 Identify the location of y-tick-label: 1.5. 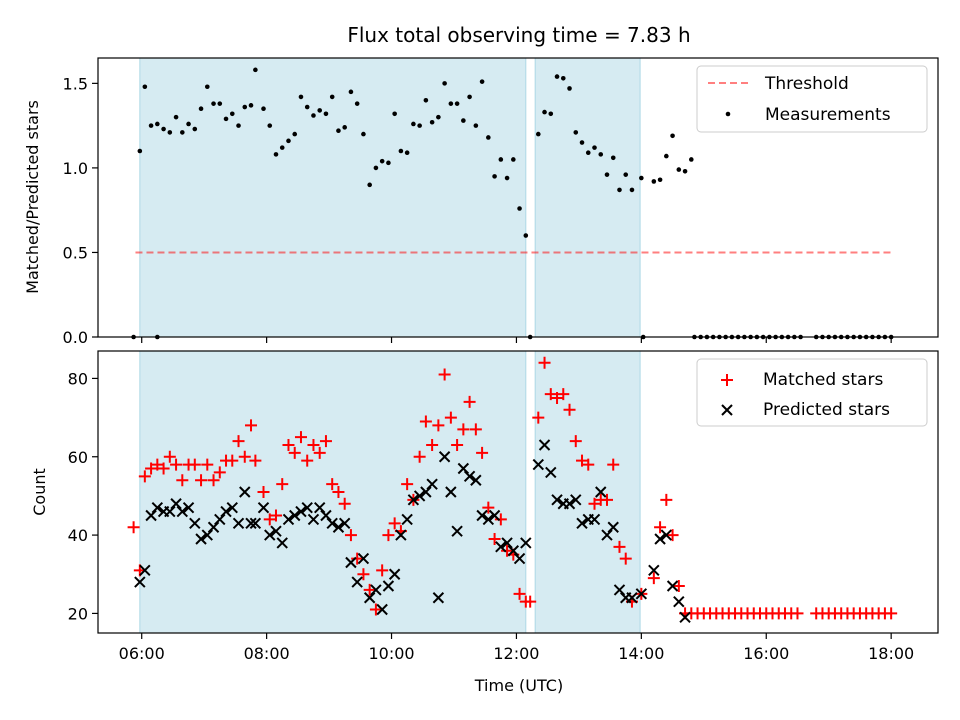
(75, 83).